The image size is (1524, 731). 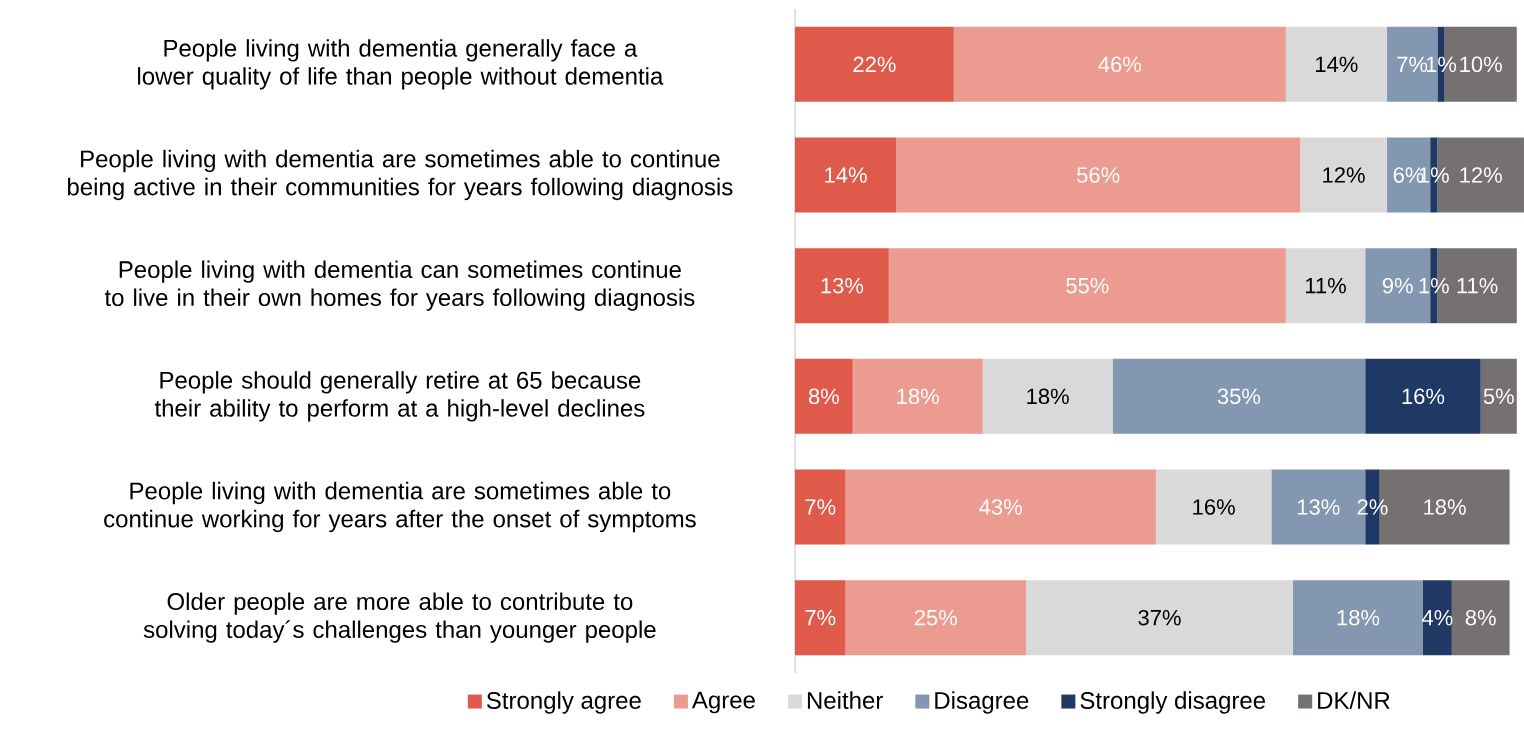 I want to click on data-label: 10%, so click(x=1481, y=64).